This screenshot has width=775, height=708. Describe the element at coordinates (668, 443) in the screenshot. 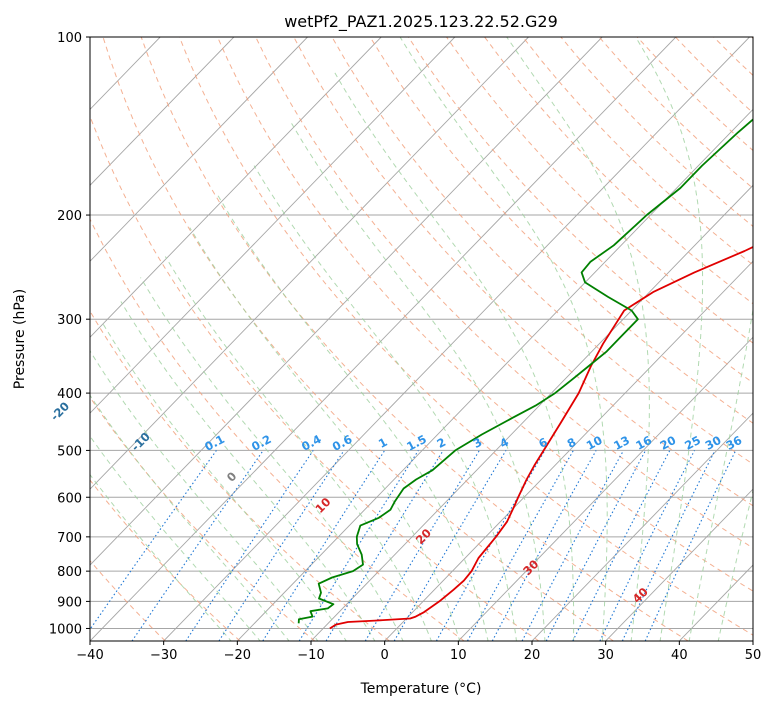

I see `mixing-ratio-label: 20` at that location.